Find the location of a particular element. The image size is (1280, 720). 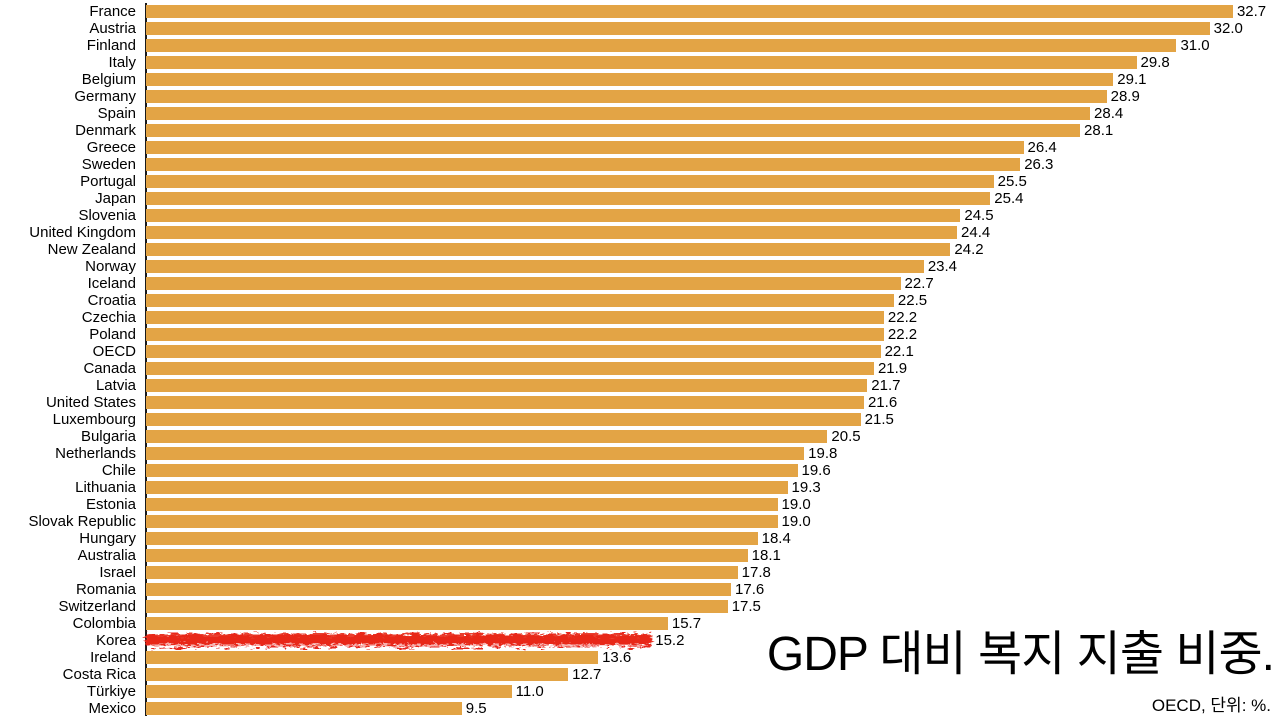

value-label: 26.4 is located at coordinates (1042, 147).